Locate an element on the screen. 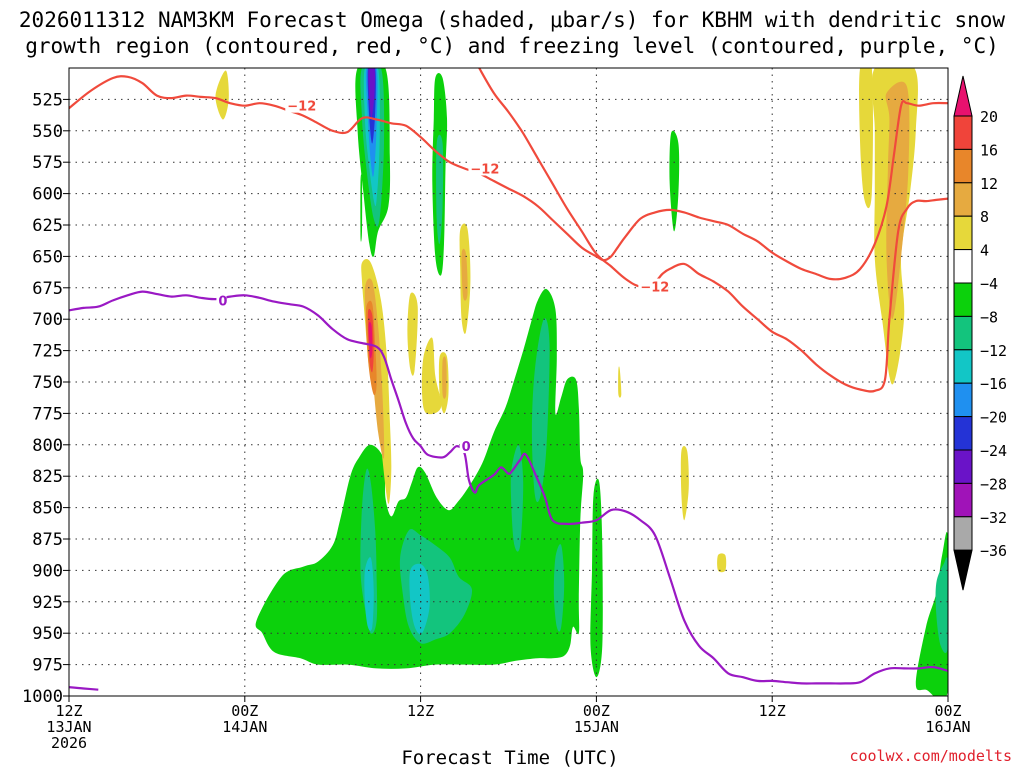  y-tick-label-650: 650 is located at coordinates (47, 257).